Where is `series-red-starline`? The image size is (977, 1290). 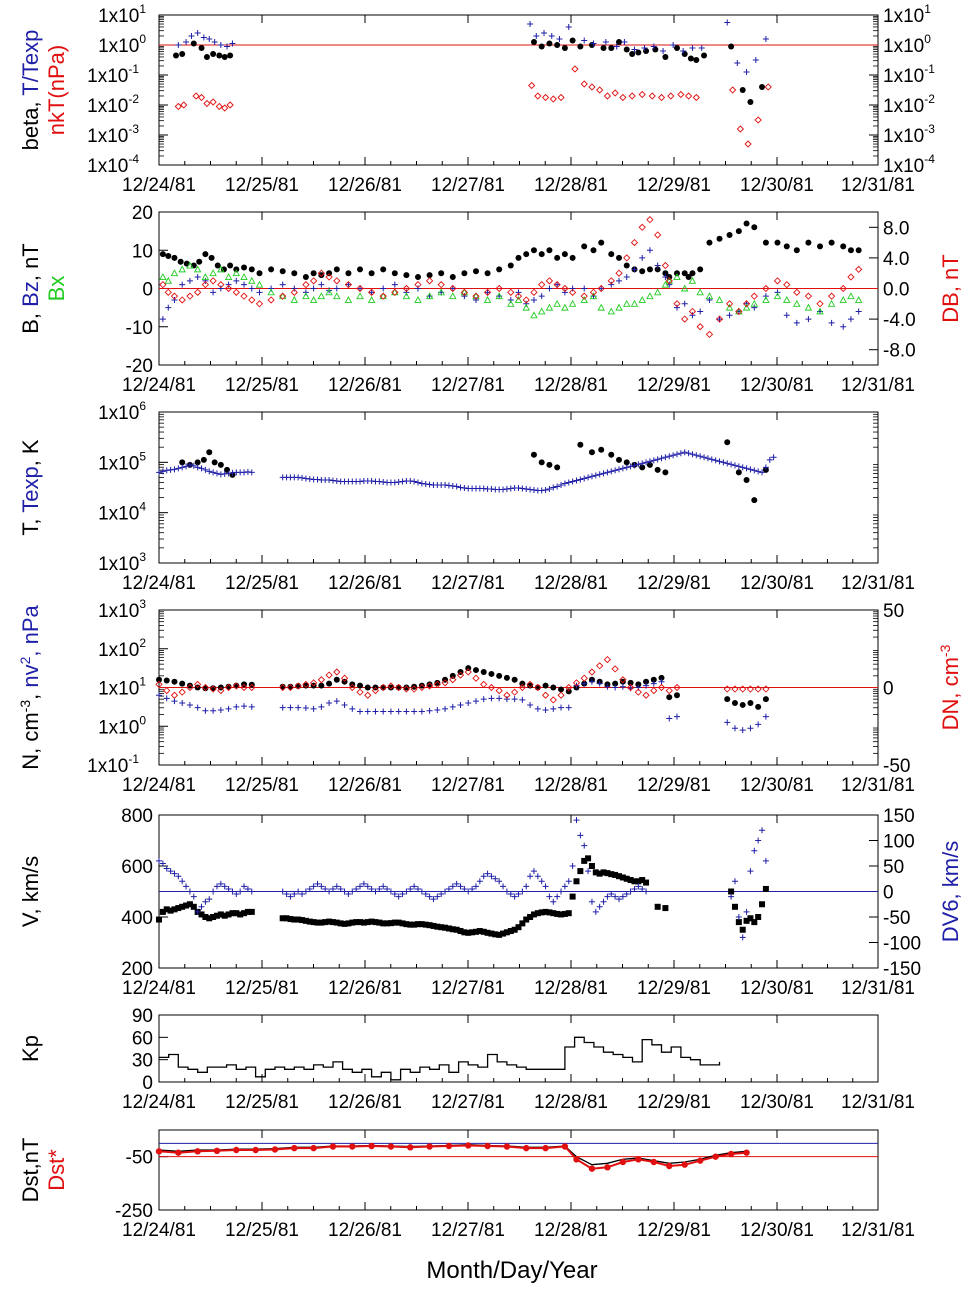
series-red-starline is located at coordinates (452, 1157).